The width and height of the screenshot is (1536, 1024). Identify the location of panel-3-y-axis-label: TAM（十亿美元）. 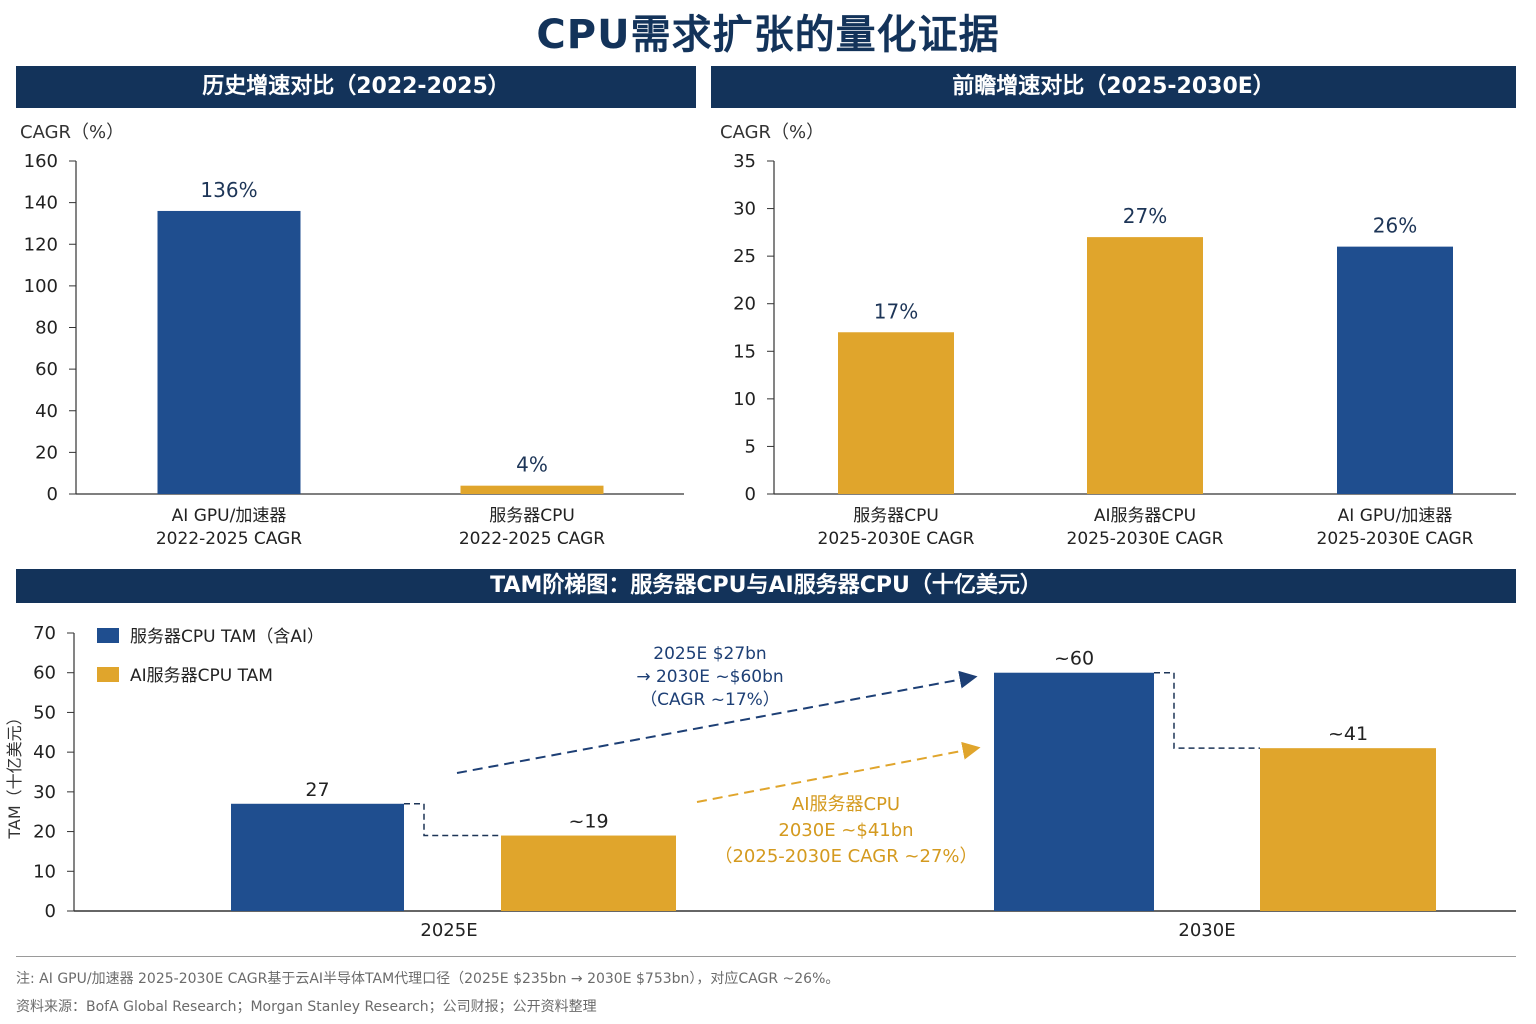
(14, 774).